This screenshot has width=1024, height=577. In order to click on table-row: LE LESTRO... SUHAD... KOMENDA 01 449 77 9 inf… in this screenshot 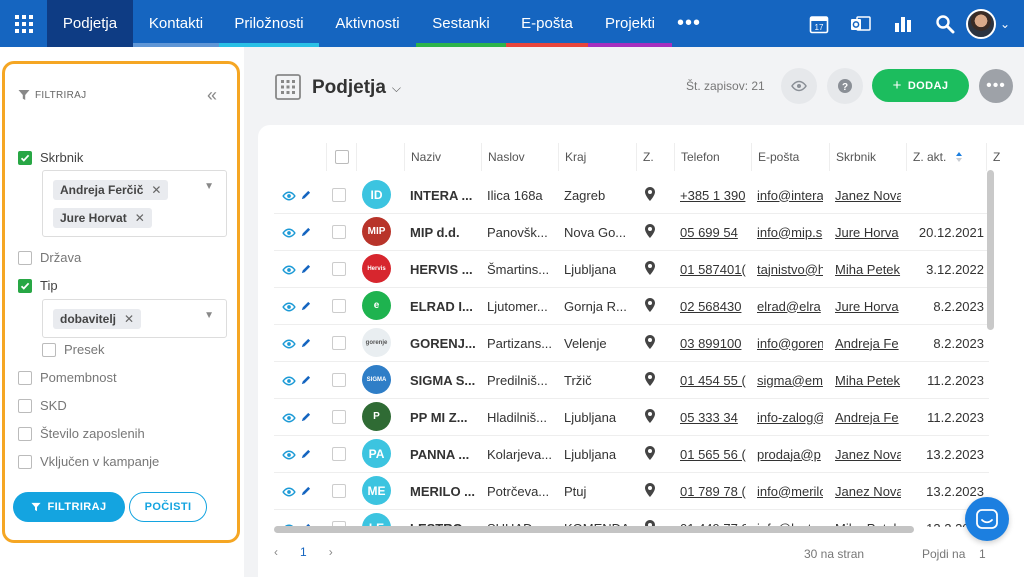, I will do `click(631, 518)`.